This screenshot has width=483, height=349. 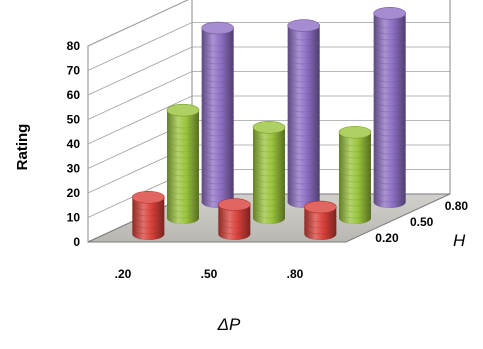 I want to click on y-tick-label: 10, so click(x=74, y=218).